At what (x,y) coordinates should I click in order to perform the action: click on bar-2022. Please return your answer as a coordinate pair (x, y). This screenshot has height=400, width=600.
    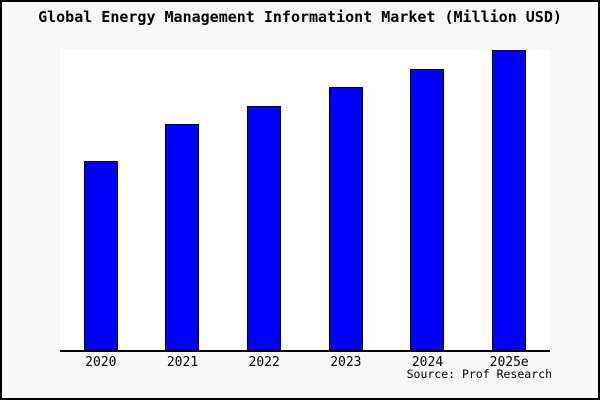
    Looking at the image, I should click on (264, 227).